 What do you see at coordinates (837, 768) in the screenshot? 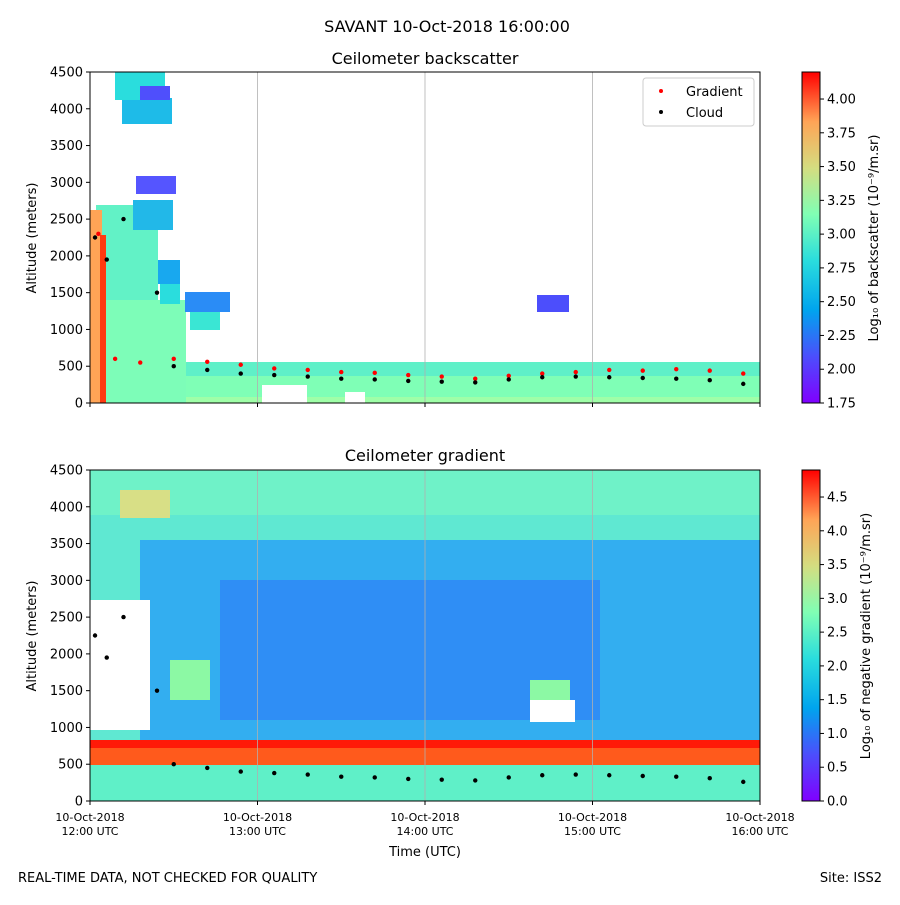
I see `colorbar-tick-label: 0.5` at bounding box center [837, 768].